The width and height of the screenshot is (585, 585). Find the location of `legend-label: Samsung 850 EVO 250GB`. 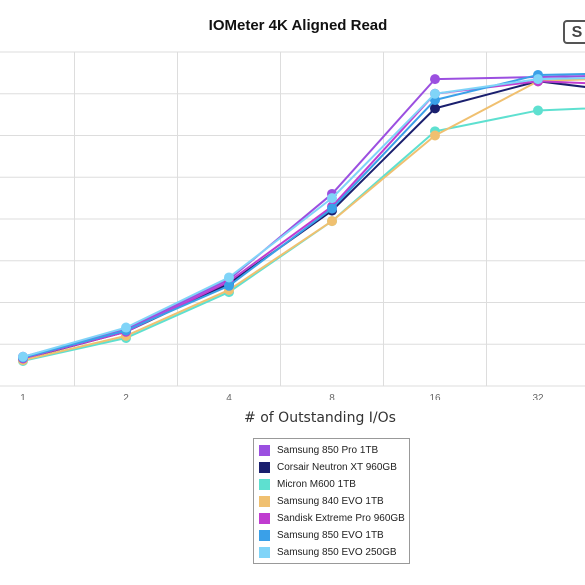

legend-label: Samsung 850 EVO 250GB is located at coordinates (337, 552).